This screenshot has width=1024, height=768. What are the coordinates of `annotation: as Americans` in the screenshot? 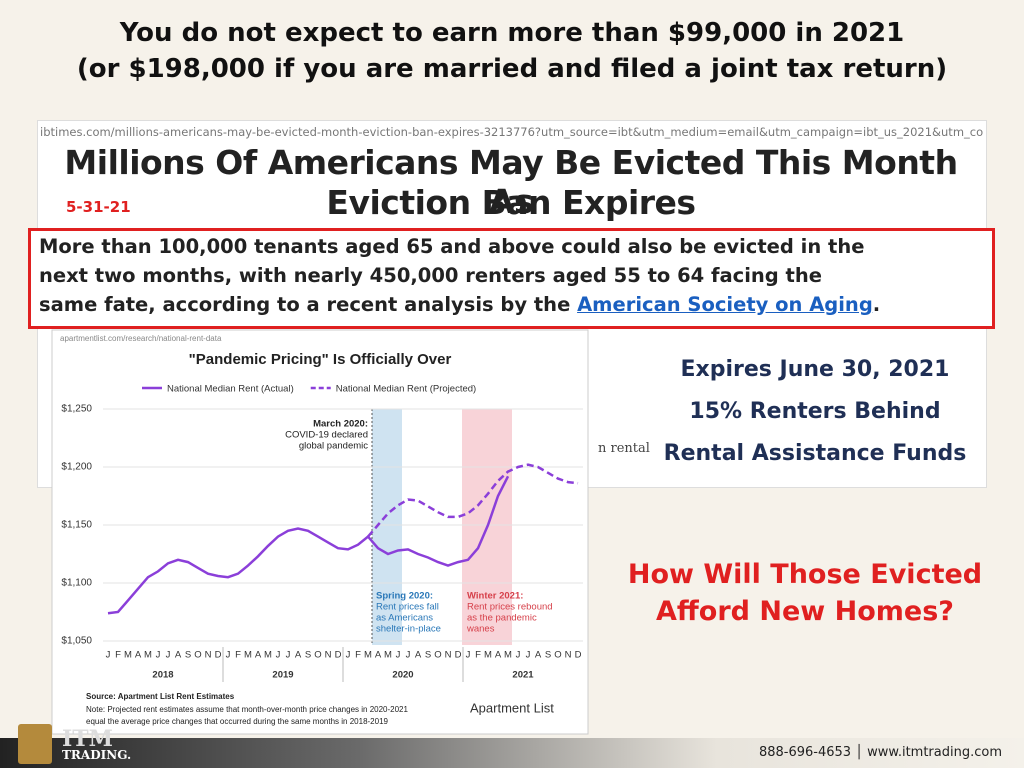 It's located at (404, 618).